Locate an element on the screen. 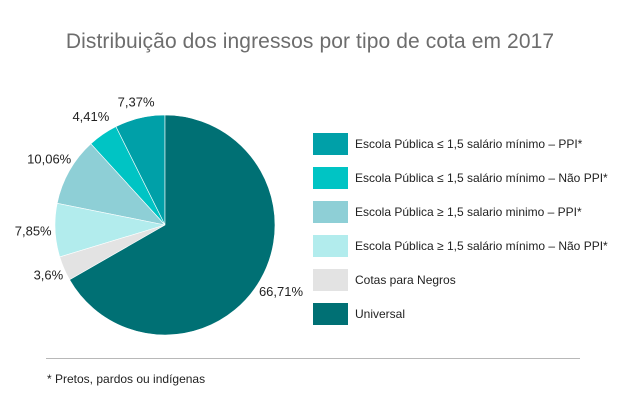 Image resolution: width=620 pixels, height=412 pixels. footnote-divider is located at coordinates (313, 358).